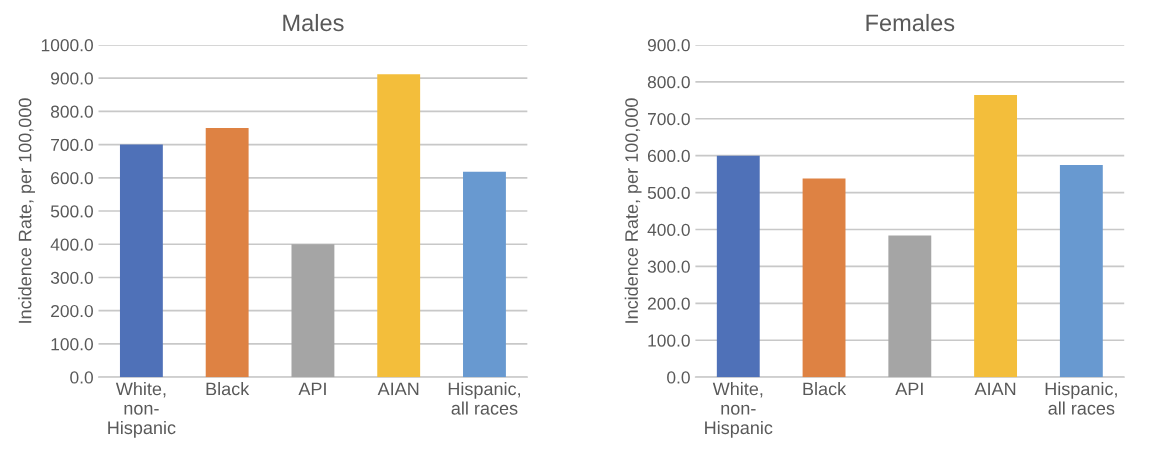  I want to click on y-tick-label: 1000.0, so click(67, 45).